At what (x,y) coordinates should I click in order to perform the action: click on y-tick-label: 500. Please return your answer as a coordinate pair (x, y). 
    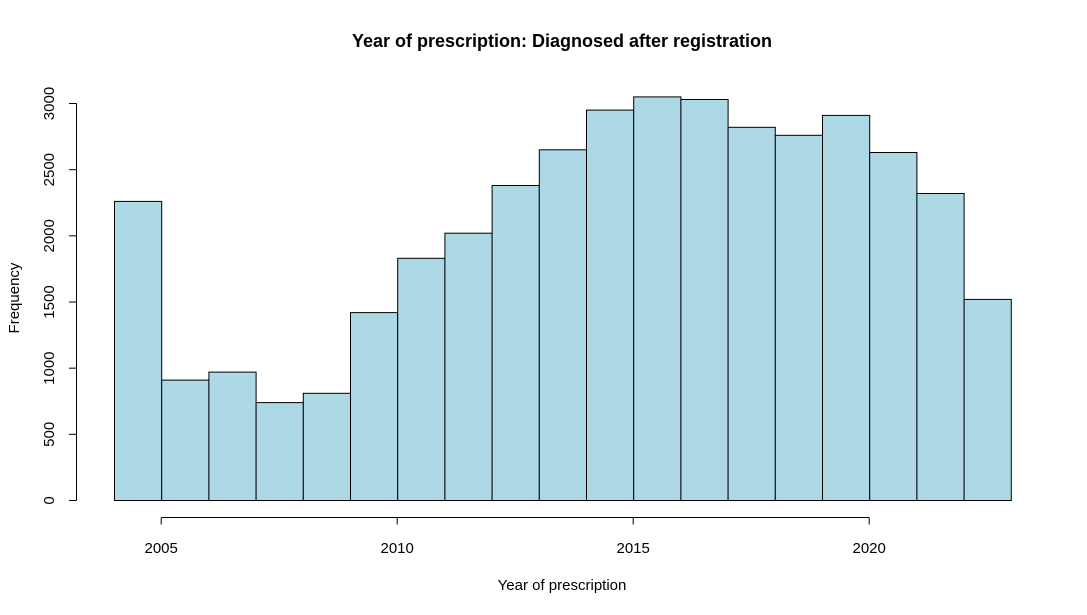
    Looking at the image, I should click on (49, 434).